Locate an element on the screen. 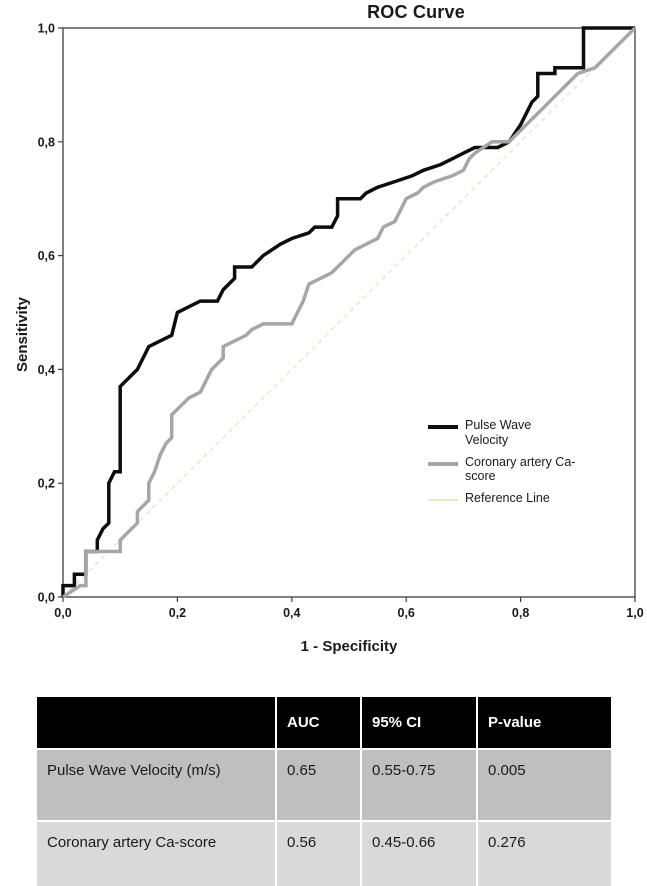 The height and width of the screenshot is (886, 647). table-header-row: AUC 95% CI P-value is located at coordinates (324, 722).